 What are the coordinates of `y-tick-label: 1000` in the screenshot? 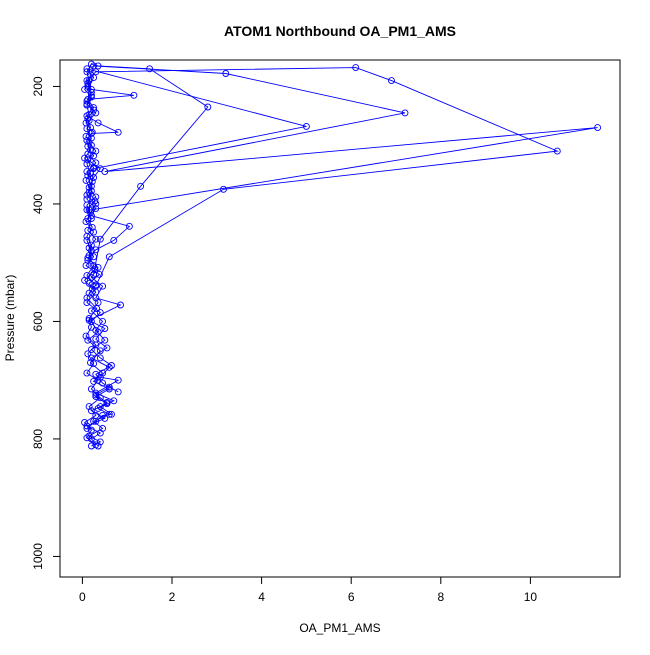 It's located at (38, 556).